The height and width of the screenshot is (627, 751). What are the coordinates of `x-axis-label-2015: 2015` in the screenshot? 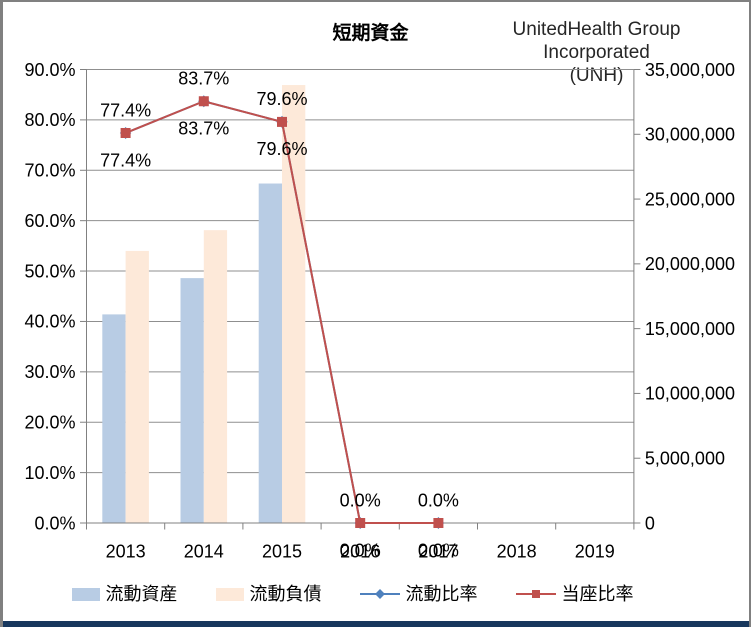 It's located at (282, 551).